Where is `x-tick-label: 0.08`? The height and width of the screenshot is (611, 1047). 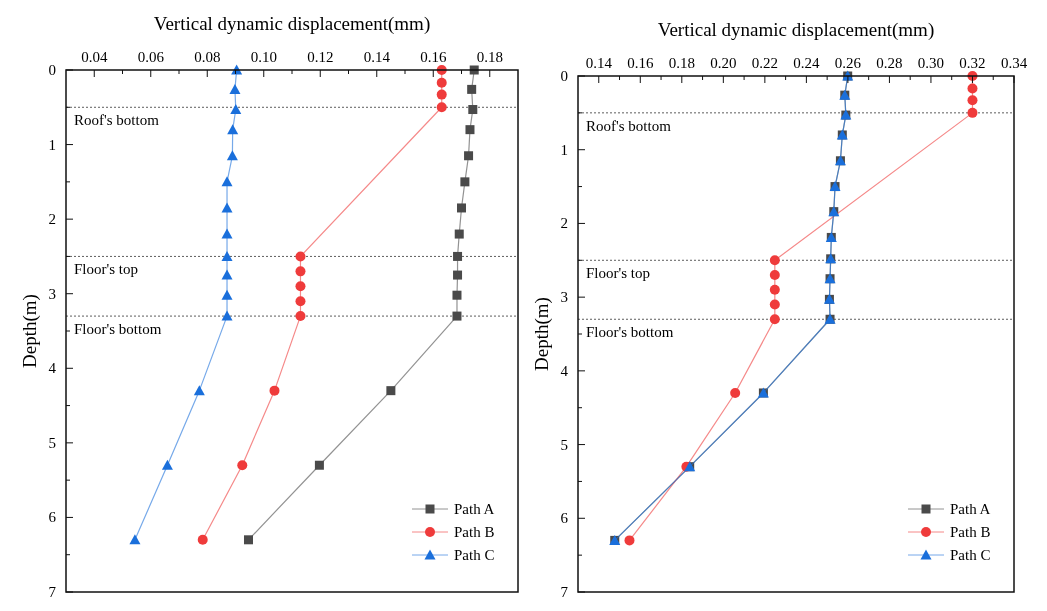
x-tick-label: 0.08 is located at coordinates (207, 57).